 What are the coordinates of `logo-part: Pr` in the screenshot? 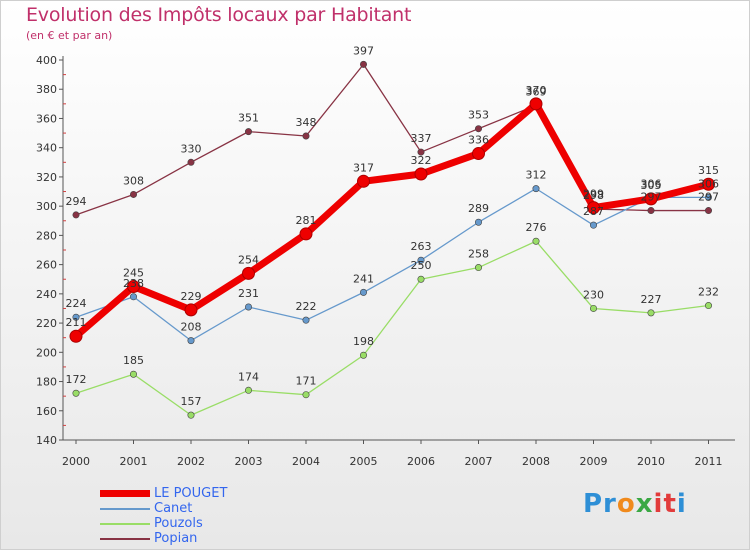 It's located at (600, 504).